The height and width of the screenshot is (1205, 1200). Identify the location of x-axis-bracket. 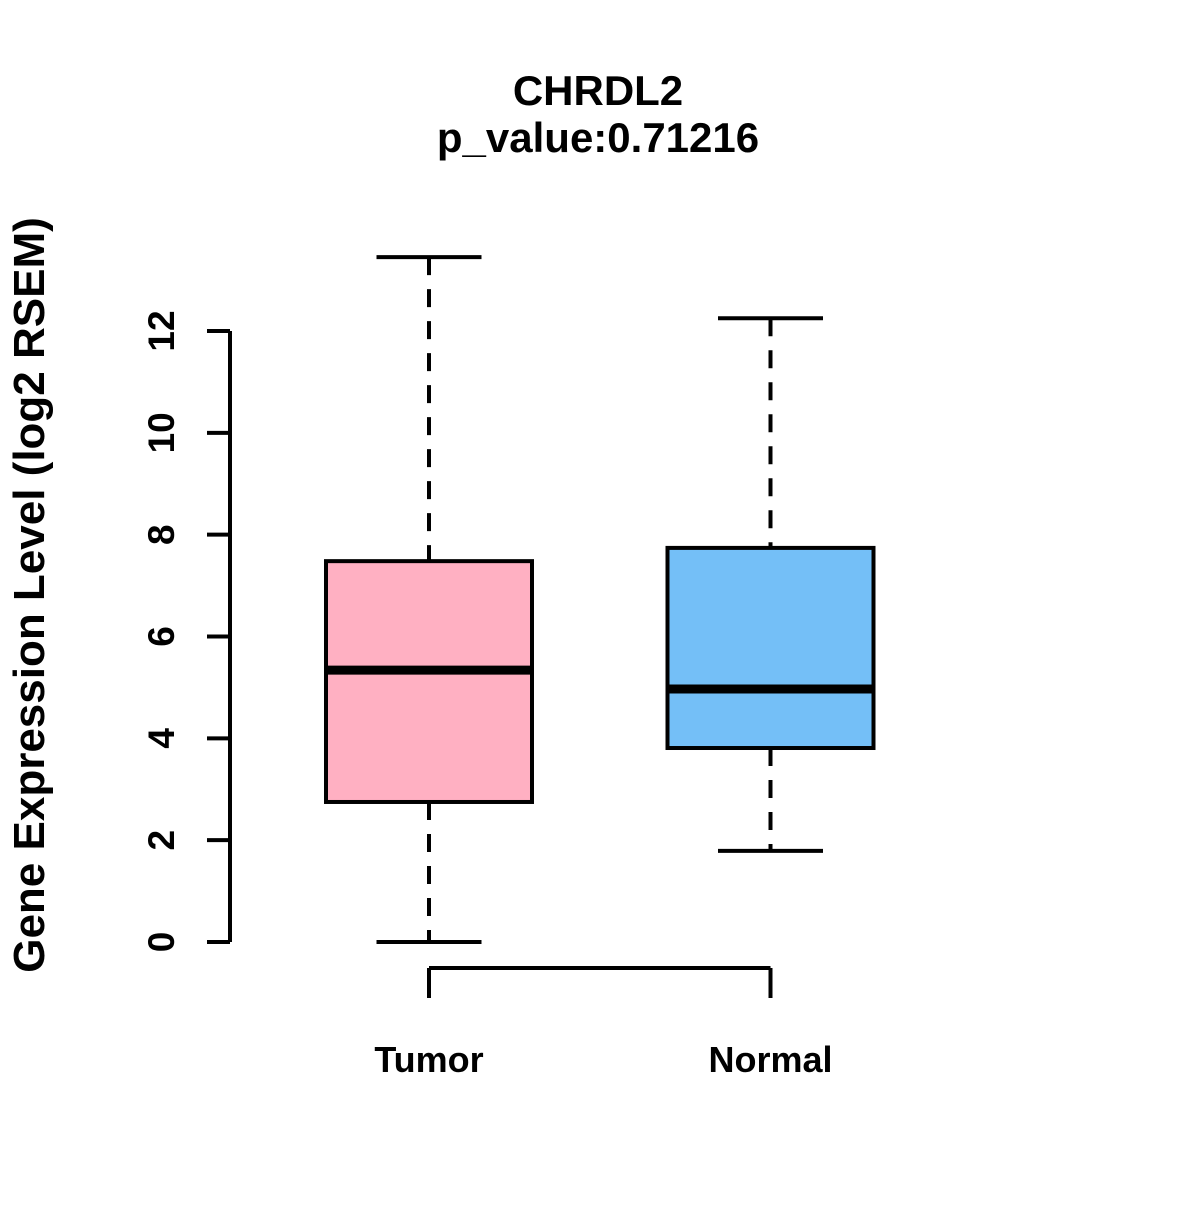
(600, 982).